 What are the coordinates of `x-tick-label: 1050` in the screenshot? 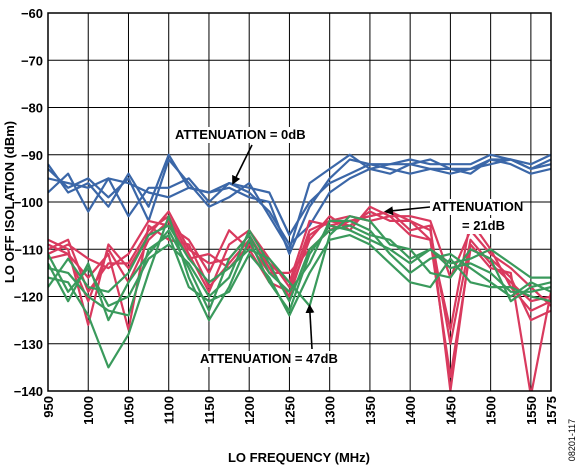 It's located at (128, 410).